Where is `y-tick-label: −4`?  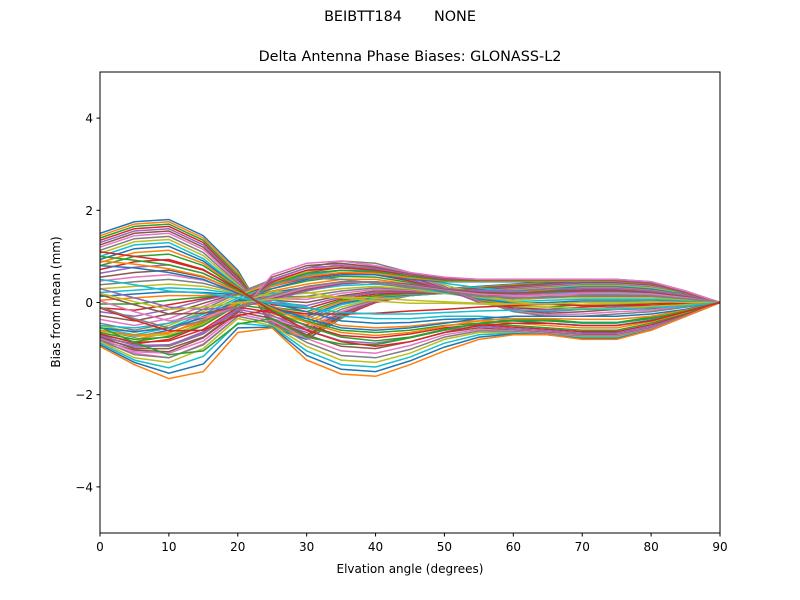
y-tick-label: −4 is located at coordinates (84, 487).